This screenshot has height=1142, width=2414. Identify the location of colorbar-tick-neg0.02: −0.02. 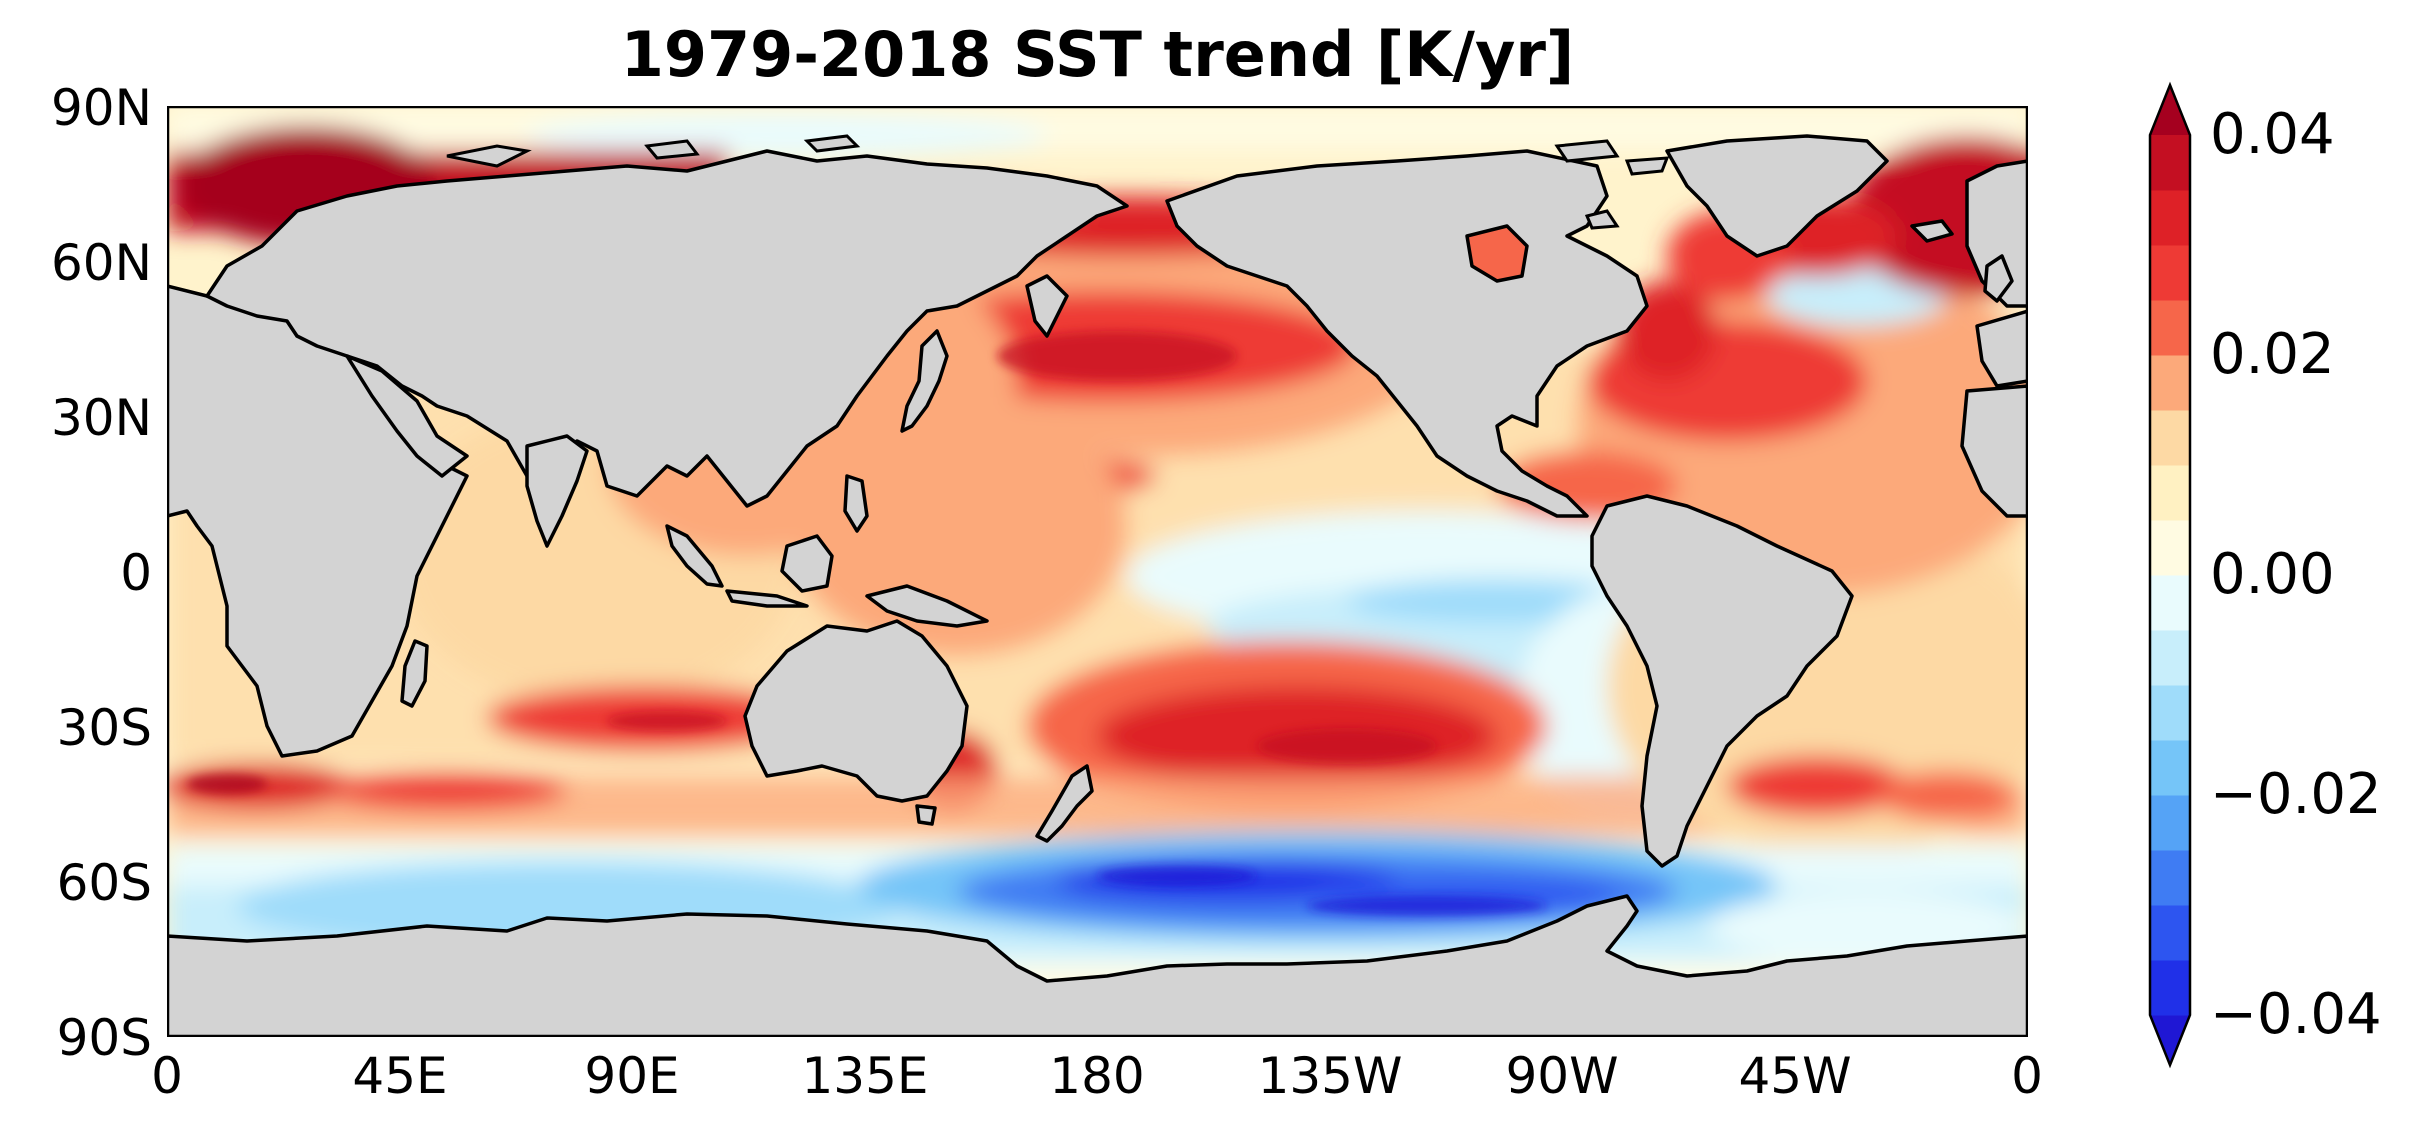
(2296, 794).